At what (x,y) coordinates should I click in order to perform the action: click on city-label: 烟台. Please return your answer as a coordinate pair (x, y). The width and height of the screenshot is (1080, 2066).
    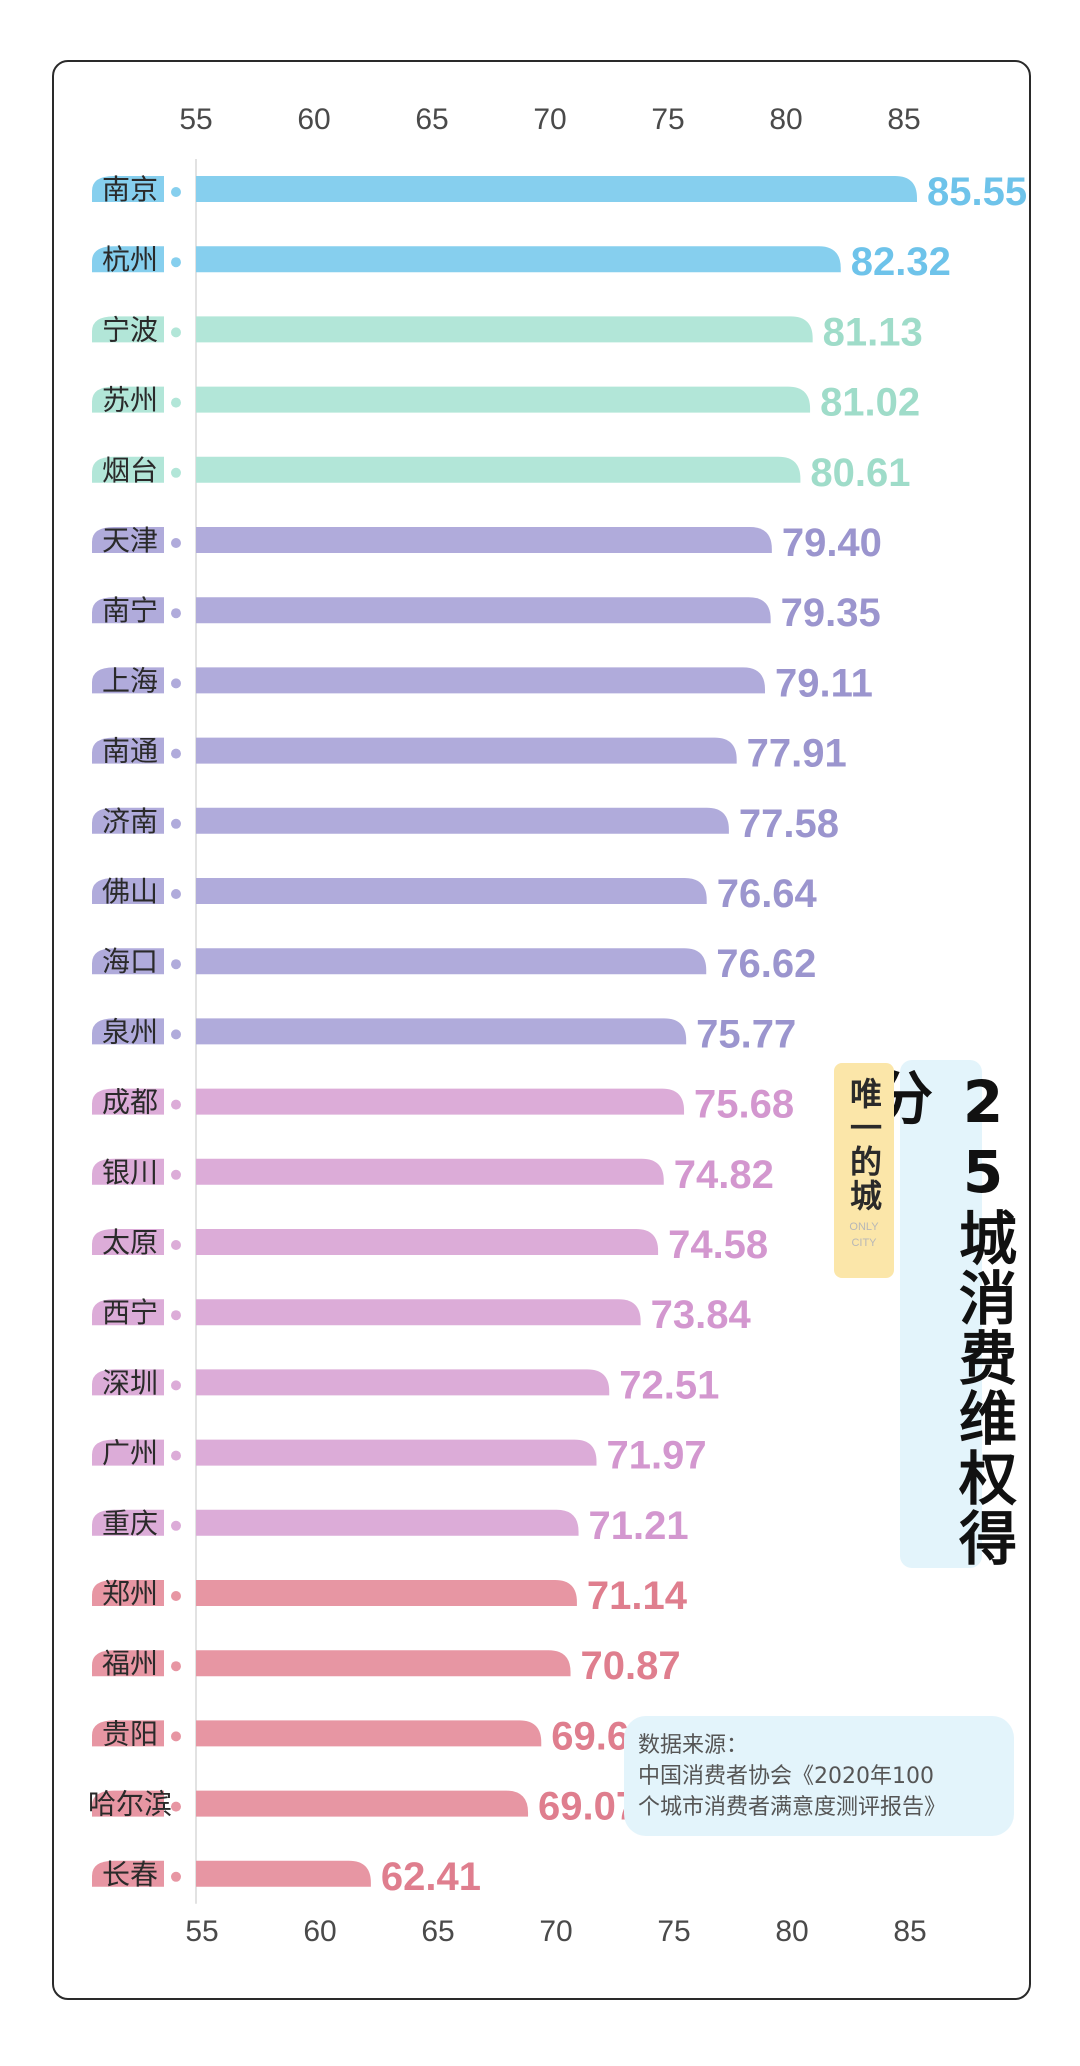
    Looking at the image, I should click on (130, 470).